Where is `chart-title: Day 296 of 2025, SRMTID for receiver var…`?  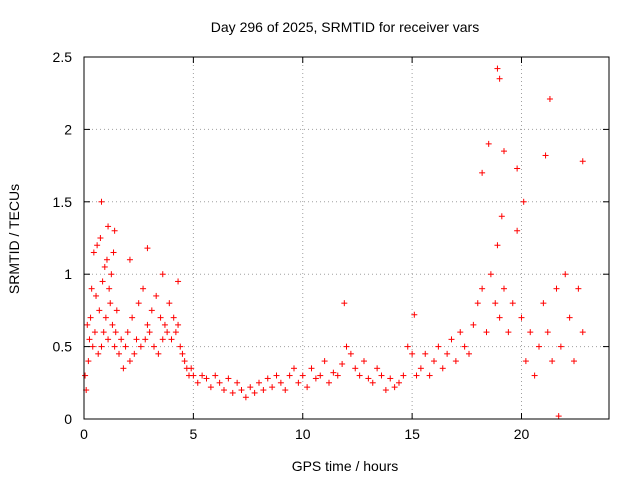
chart-title: Day 296 of 2025, SRMTID for receiver var… is located at coordinates (345, 27).